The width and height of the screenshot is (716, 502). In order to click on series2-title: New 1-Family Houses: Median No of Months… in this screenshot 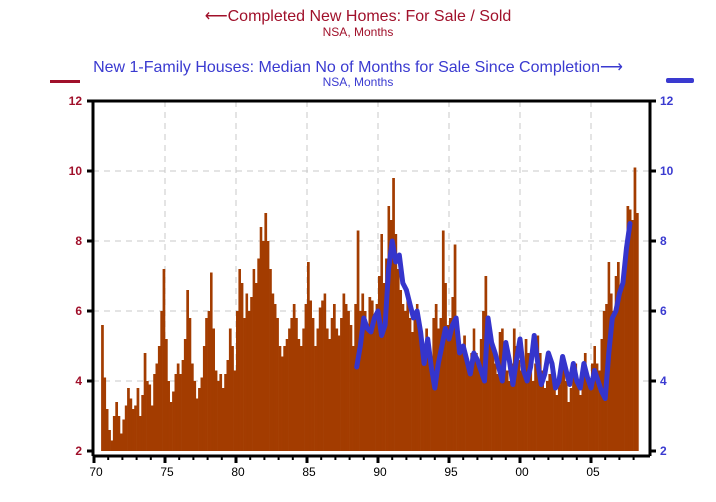, I will do `click(358, 67)`.